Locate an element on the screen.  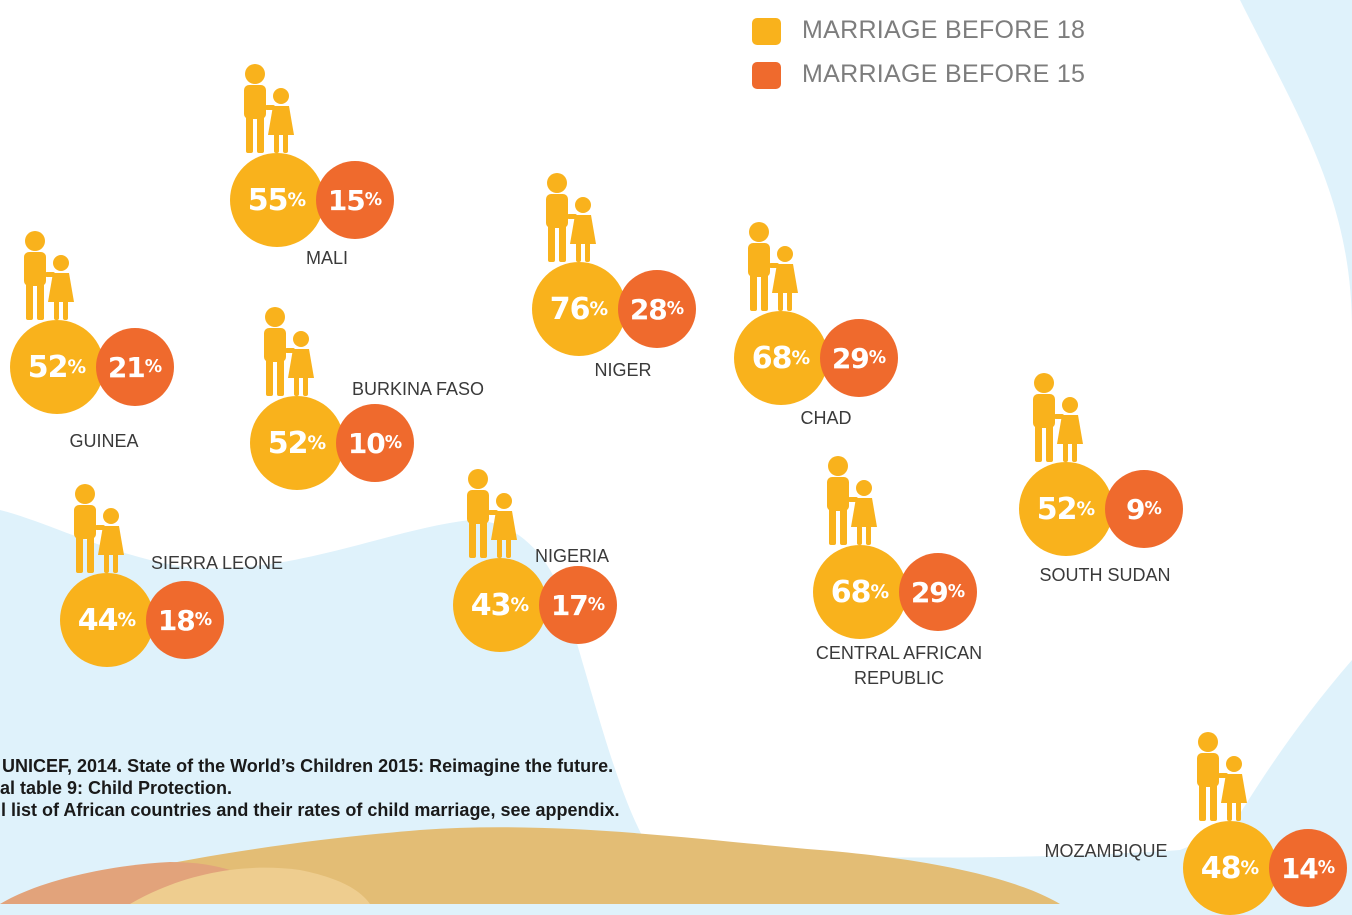
before-18-rate-circle: 55% is located at coordinates (277, 200).